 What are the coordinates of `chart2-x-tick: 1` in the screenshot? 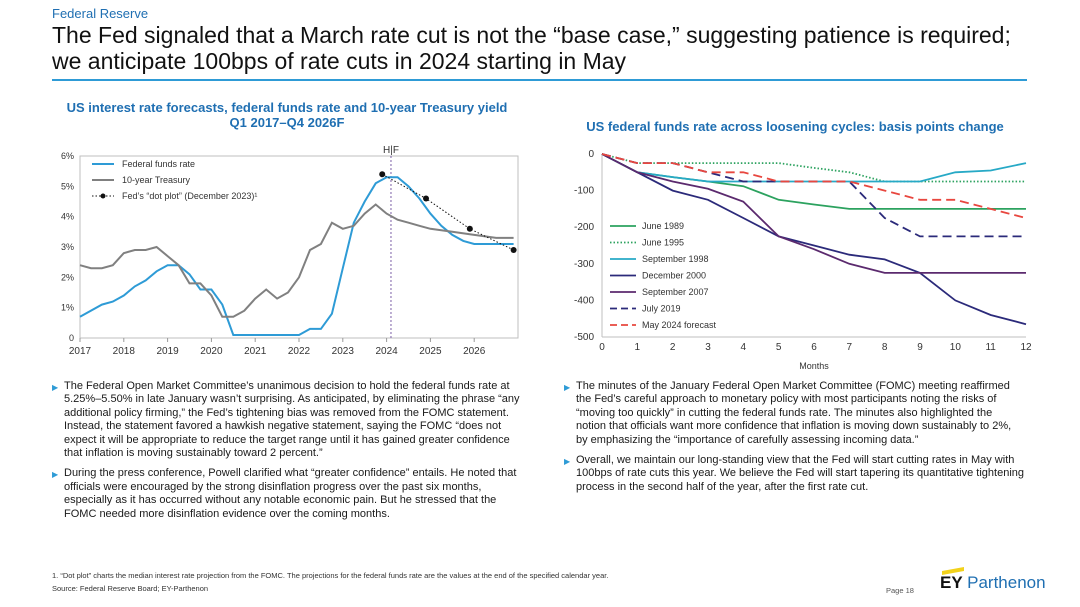 It's located at (638, 347).